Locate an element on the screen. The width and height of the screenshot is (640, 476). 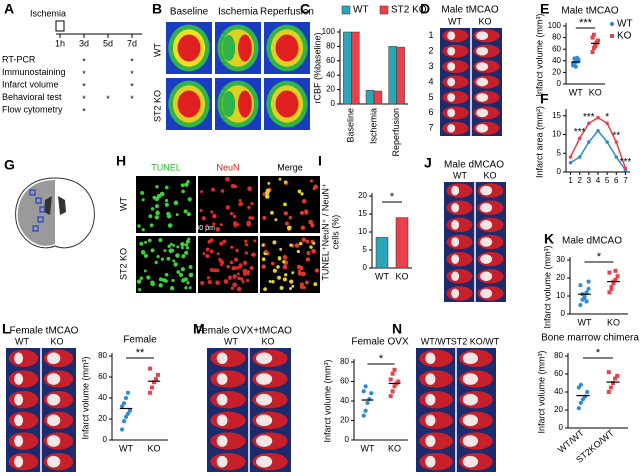
significance-label: * is located at coordinates (599, 257).